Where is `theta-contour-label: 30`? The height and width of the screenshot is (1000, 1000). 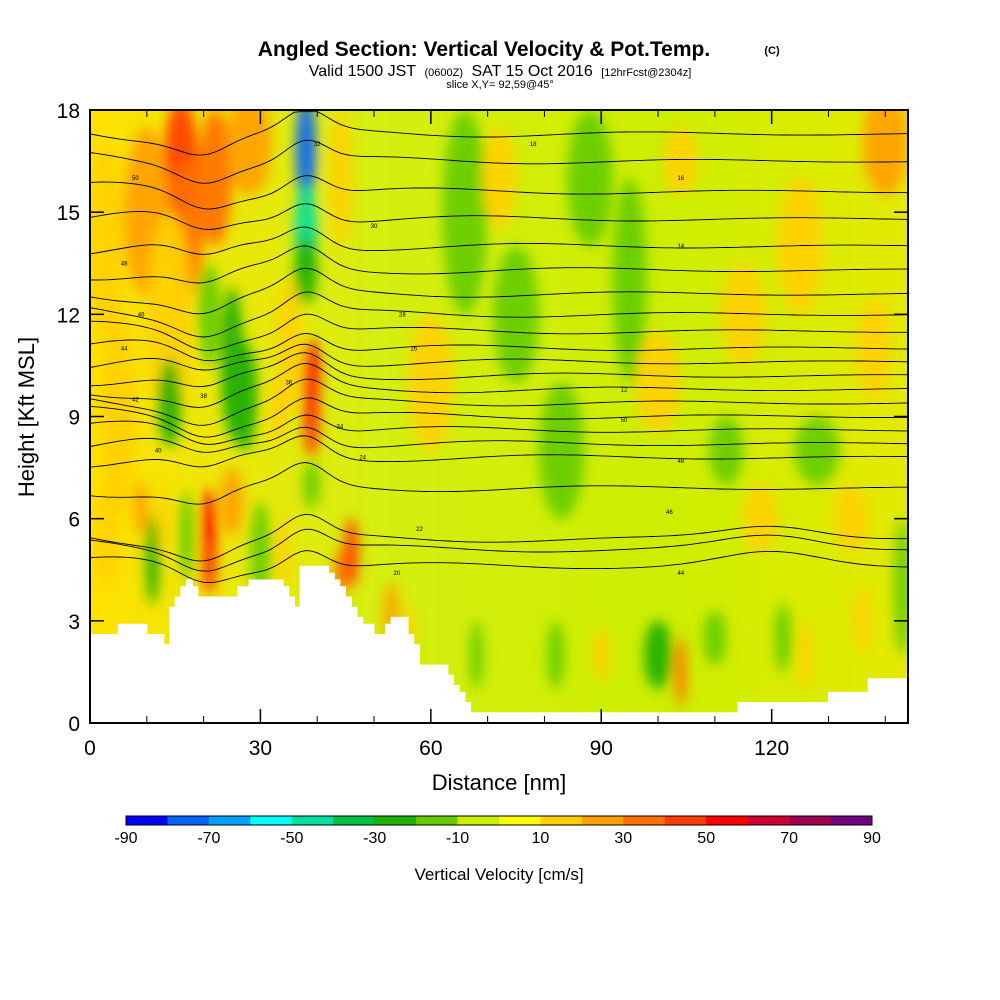 theta-contour-label: 30 is located at coordinates (374, 227).